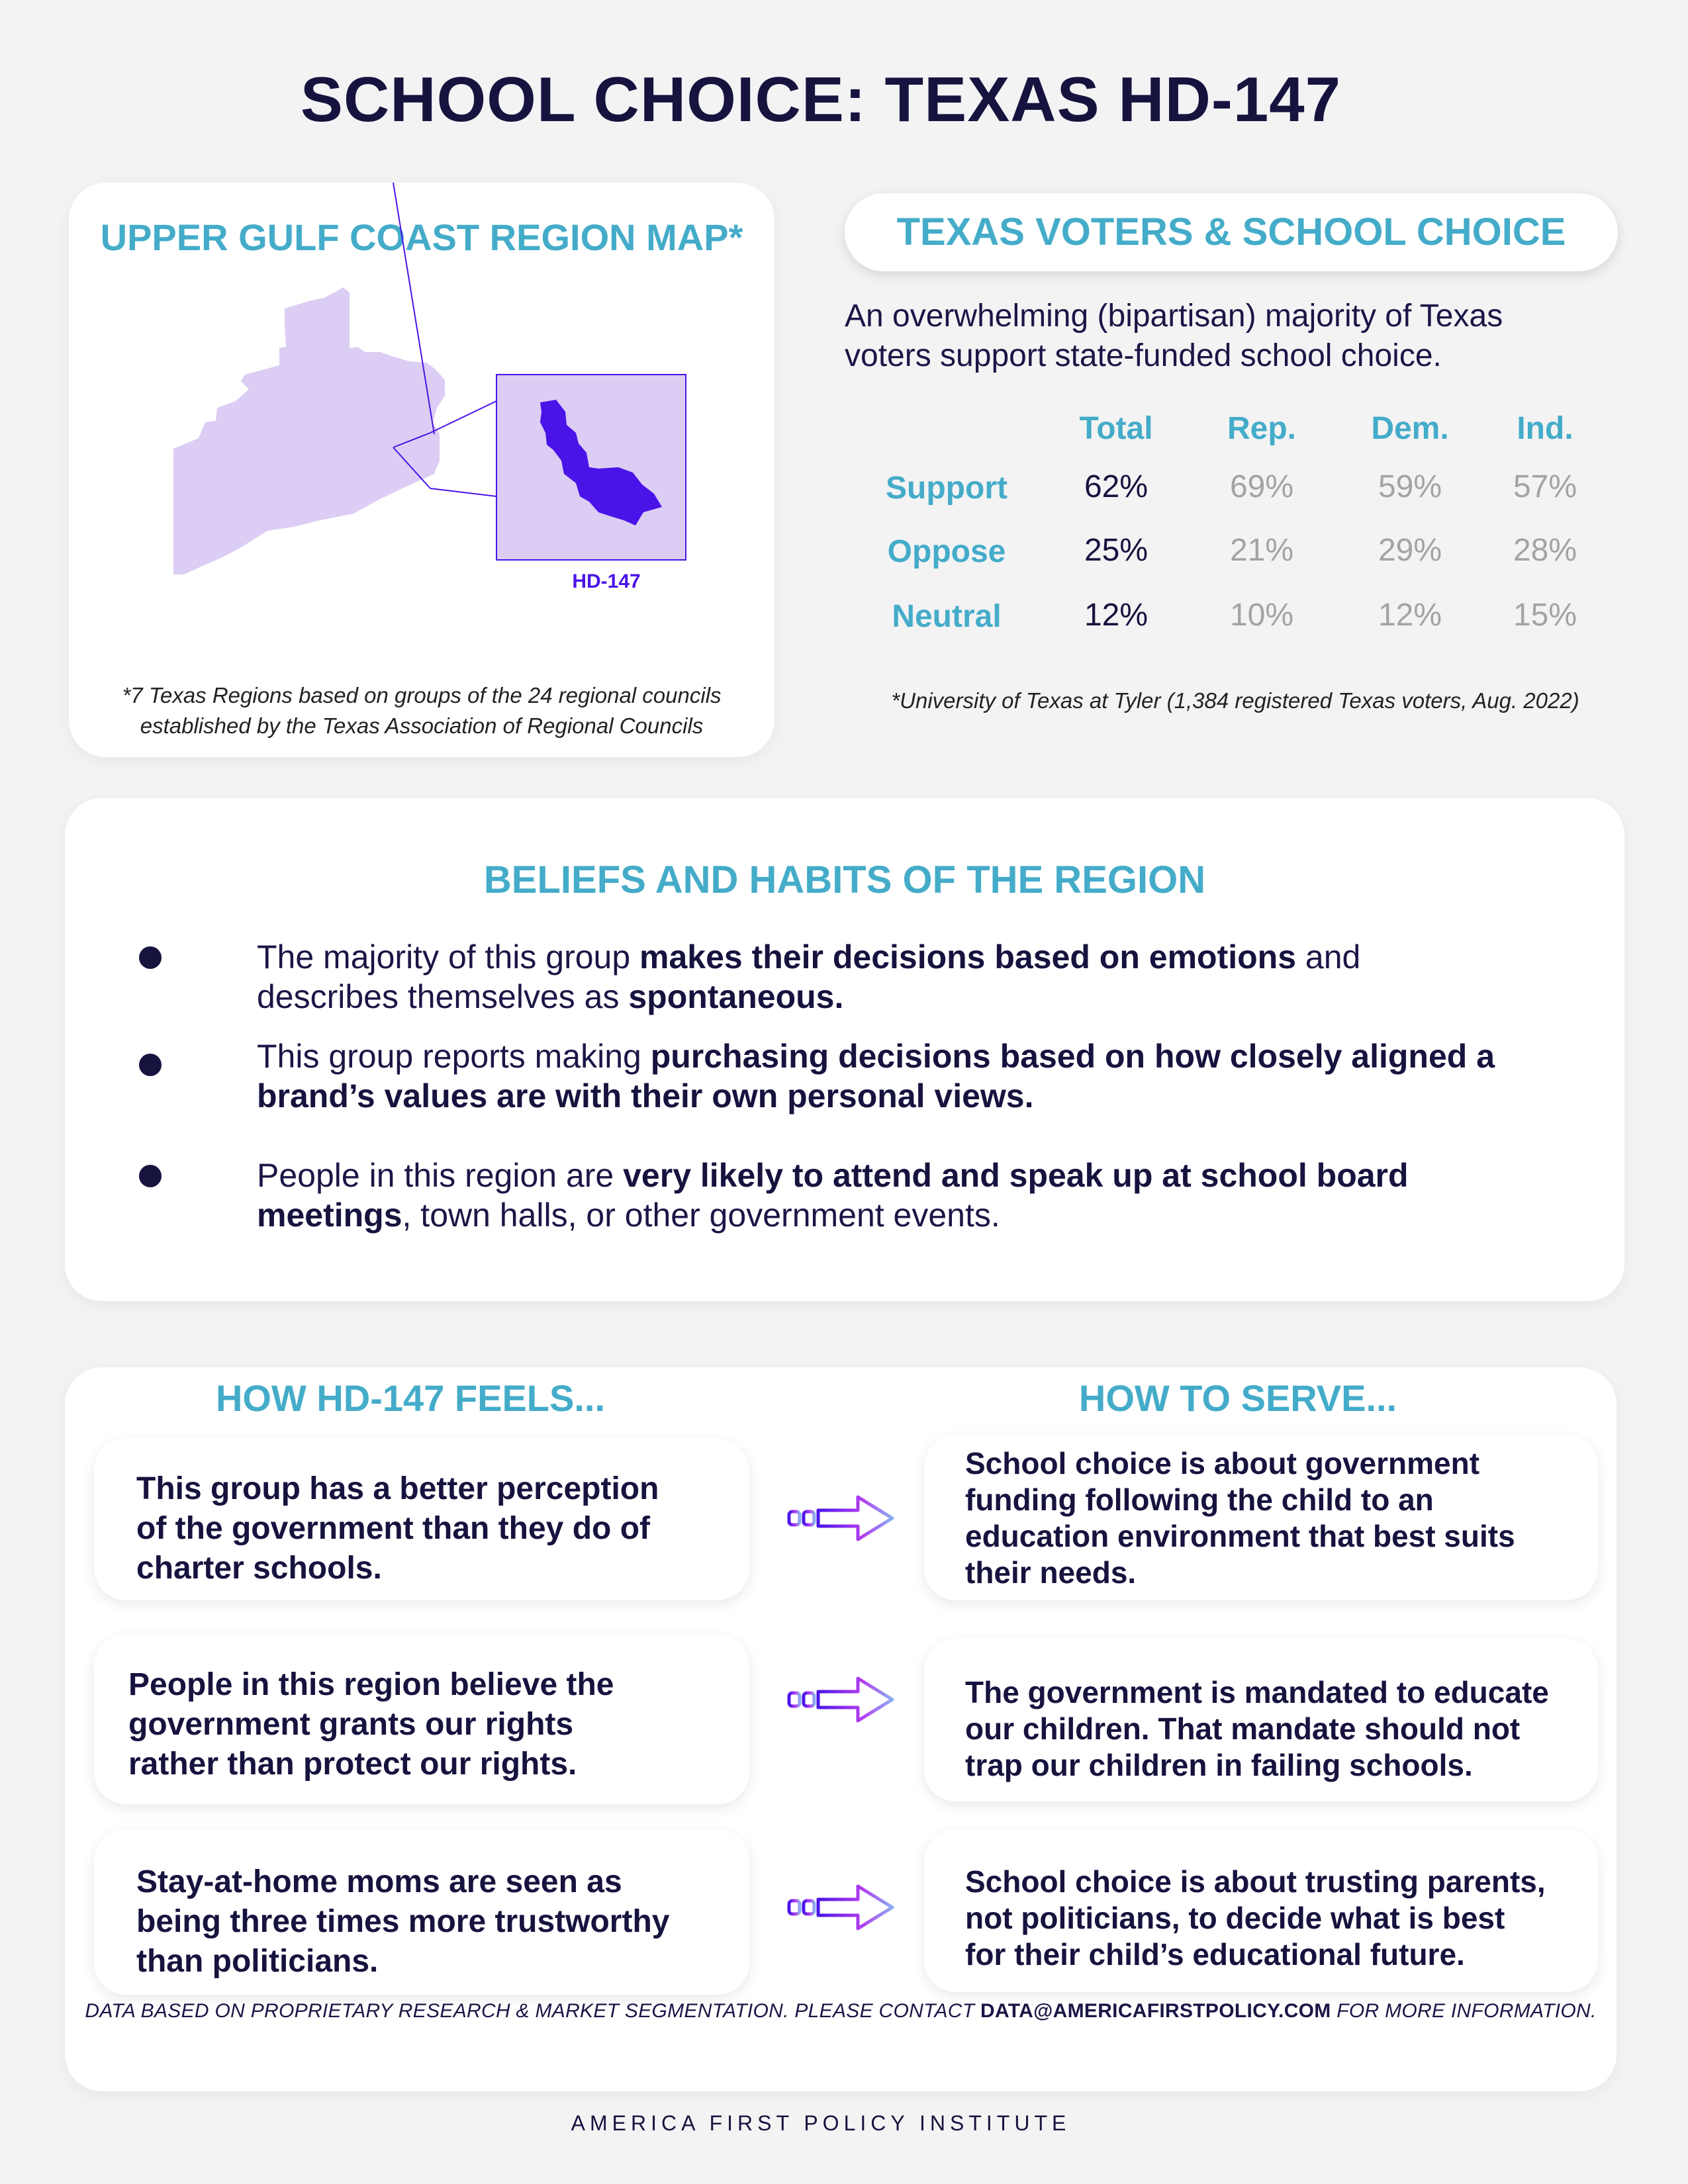 This screenshot has height=2184, width=1688. Describe the element at coordinates (1410, 486) in the screenshot. I see `table-cell: 59%` at that location.